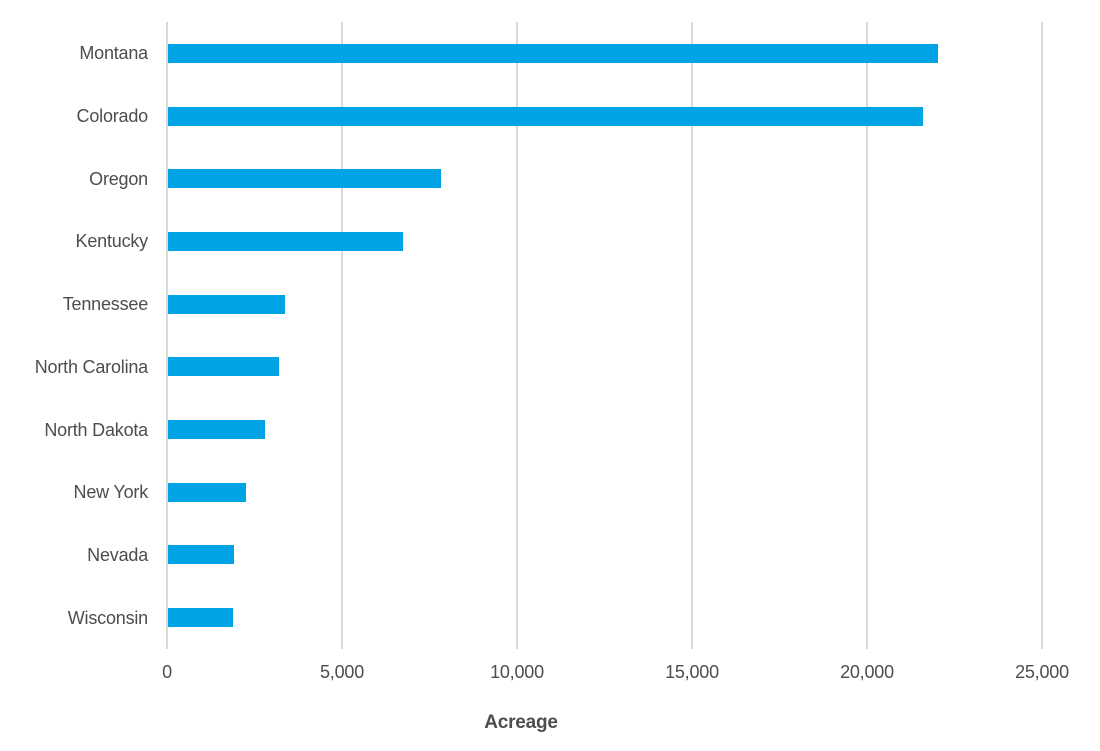 This screenshot has height=751, width=1100. Describe the element at coordinates (207, 492) in the screenshot. I see `bar-new-york` at that location.